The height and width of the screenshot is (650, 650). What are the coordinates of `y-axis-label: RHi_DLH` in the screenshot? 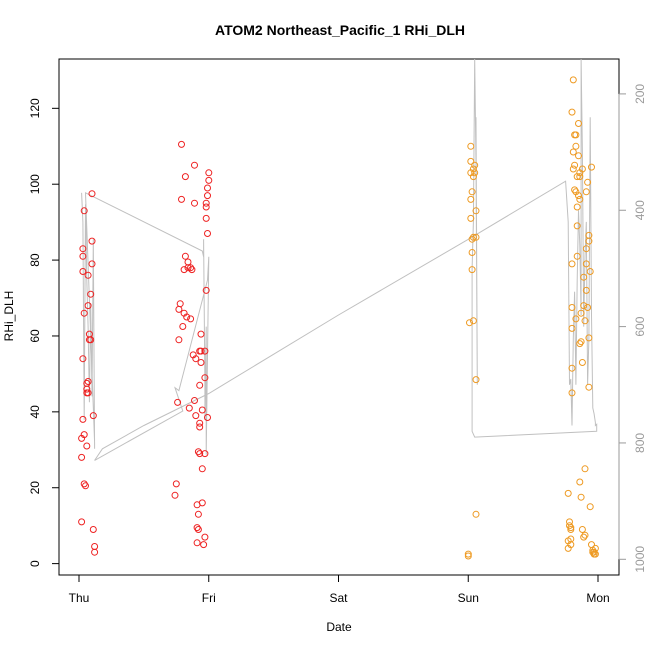 It's located at (9, 316).